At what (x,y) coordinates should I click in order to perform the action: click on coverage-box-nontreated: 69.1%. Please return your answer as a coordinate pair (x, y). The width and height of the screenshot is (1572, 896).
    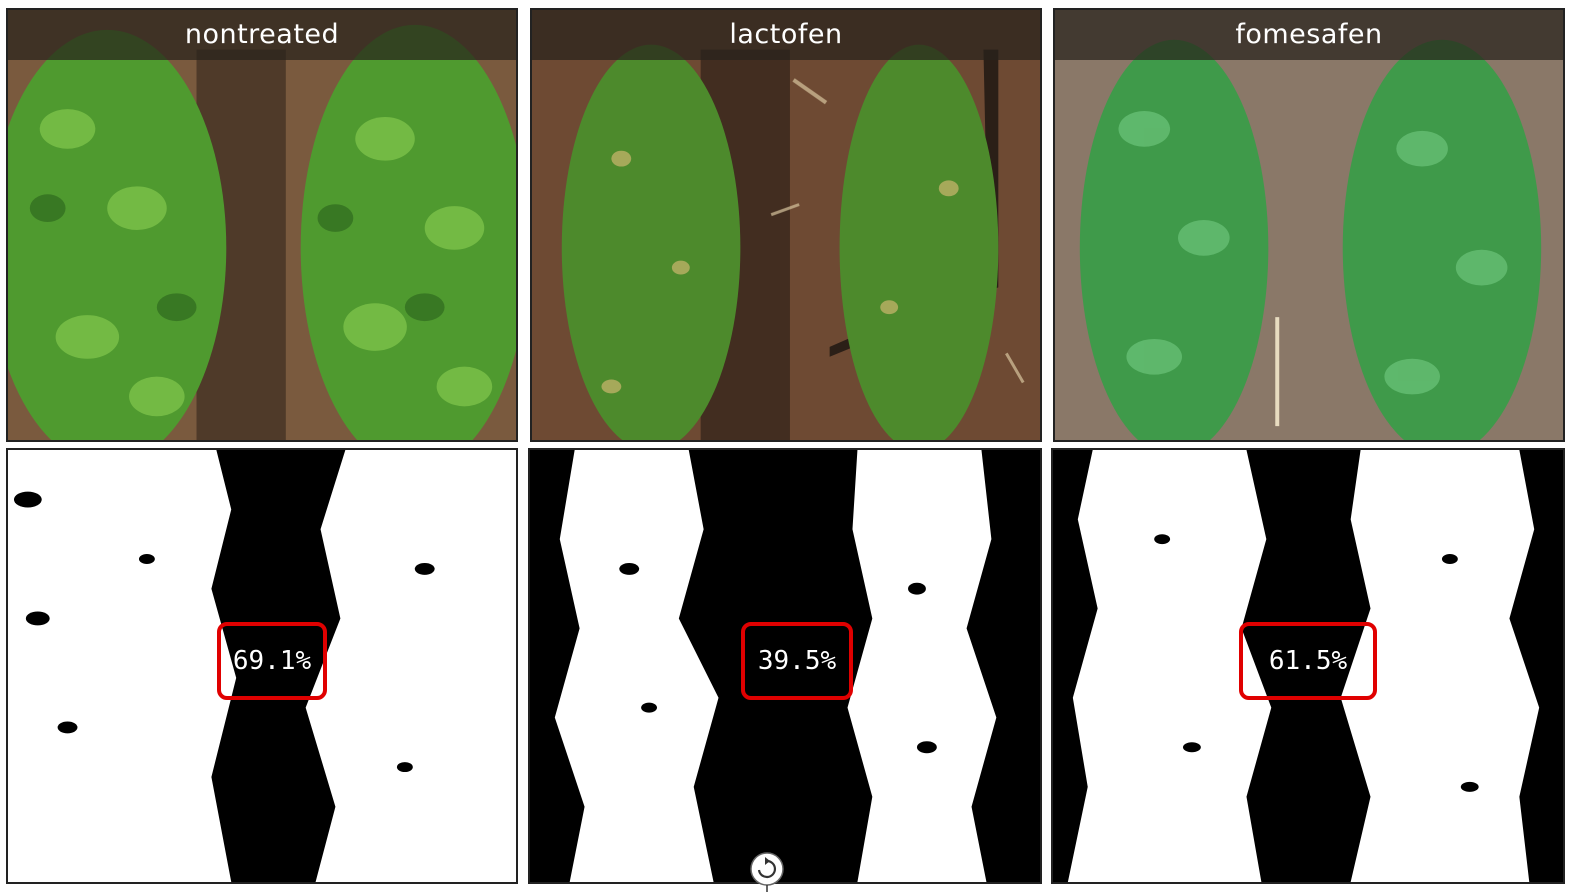
    Looking at the image, I should click on (272, 661).